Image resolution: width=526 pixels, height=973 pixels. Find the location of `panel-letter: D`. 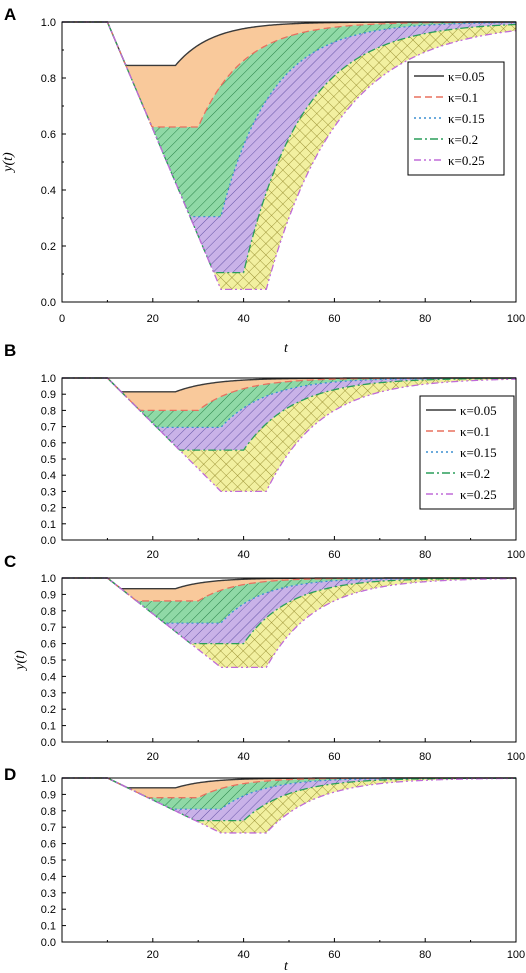

panel-letter: D is located at coordinates (10, 774).